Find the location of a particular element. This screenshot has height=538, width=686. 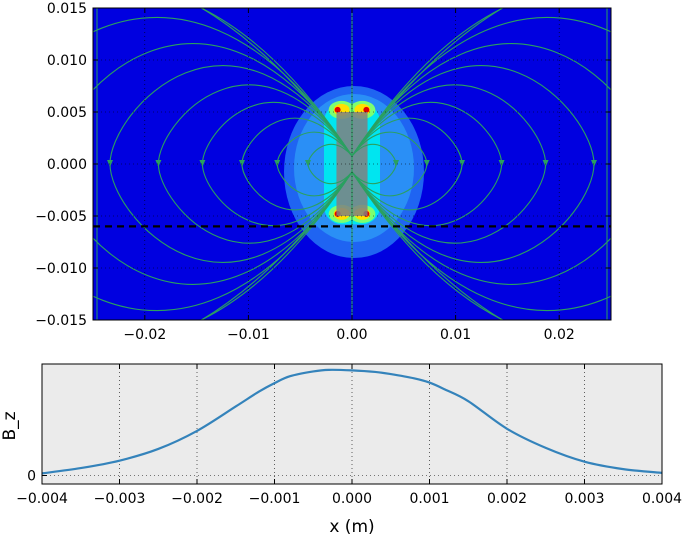

x-tick-label: −0.001 is located at coordinates (275, 499).